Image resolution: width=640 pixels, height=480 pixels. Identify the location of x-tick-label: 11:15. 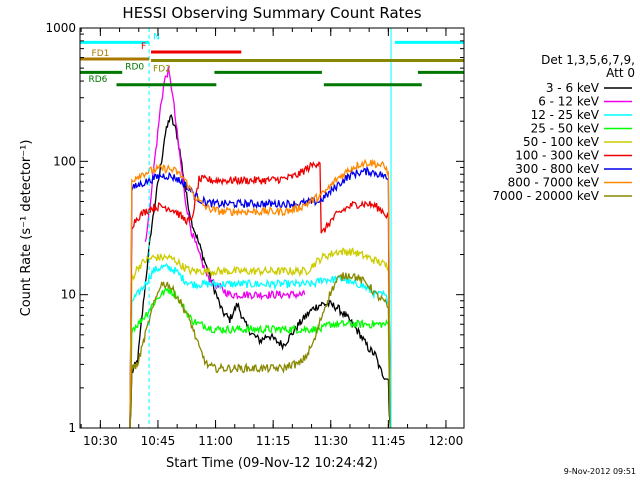
(273, 441).